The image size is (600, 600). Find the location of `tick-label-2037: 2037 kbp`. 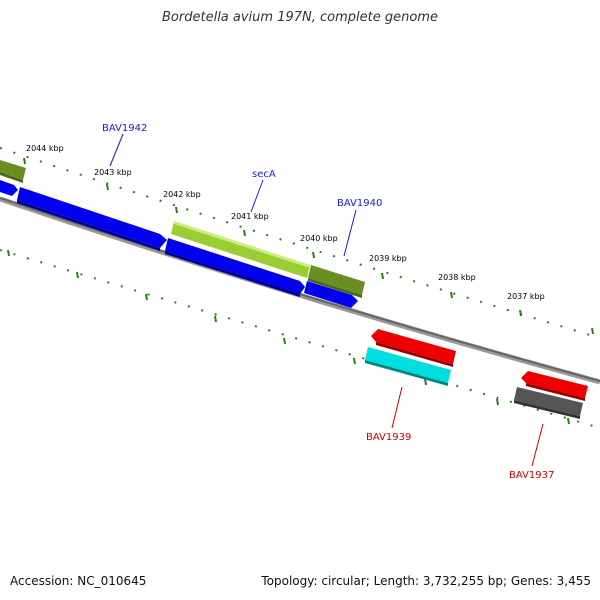

tick-label-2037: 2037 kbp is located at coordinates (526, 296).